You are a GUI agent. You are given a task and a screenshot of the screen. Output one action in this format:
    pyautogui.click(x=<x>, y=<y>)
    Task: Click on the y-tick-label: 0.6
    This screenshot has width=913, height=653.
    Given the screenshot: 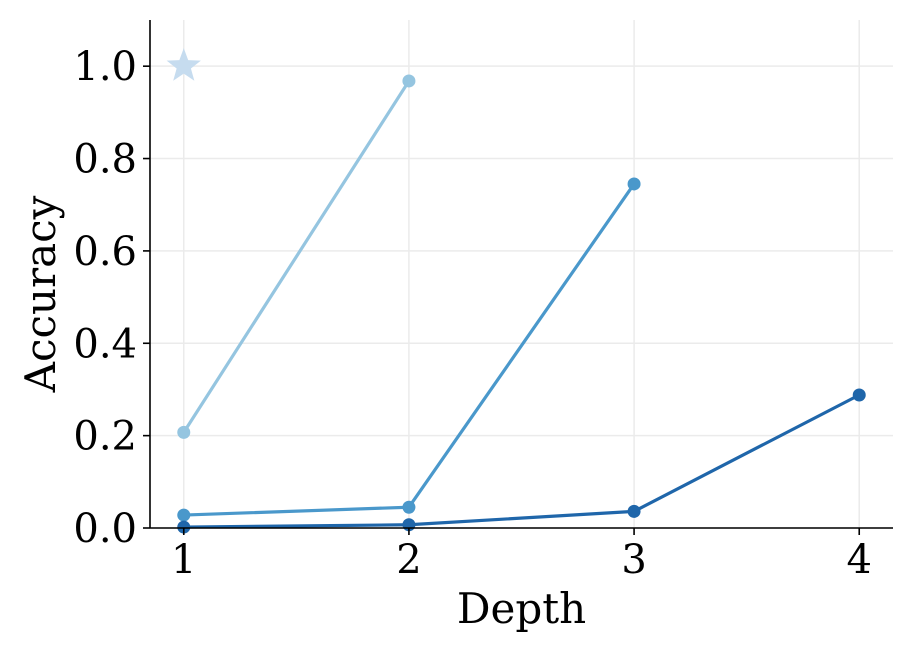 What is the action you would take?
    pyautogui.click(x=105, y=252)
    